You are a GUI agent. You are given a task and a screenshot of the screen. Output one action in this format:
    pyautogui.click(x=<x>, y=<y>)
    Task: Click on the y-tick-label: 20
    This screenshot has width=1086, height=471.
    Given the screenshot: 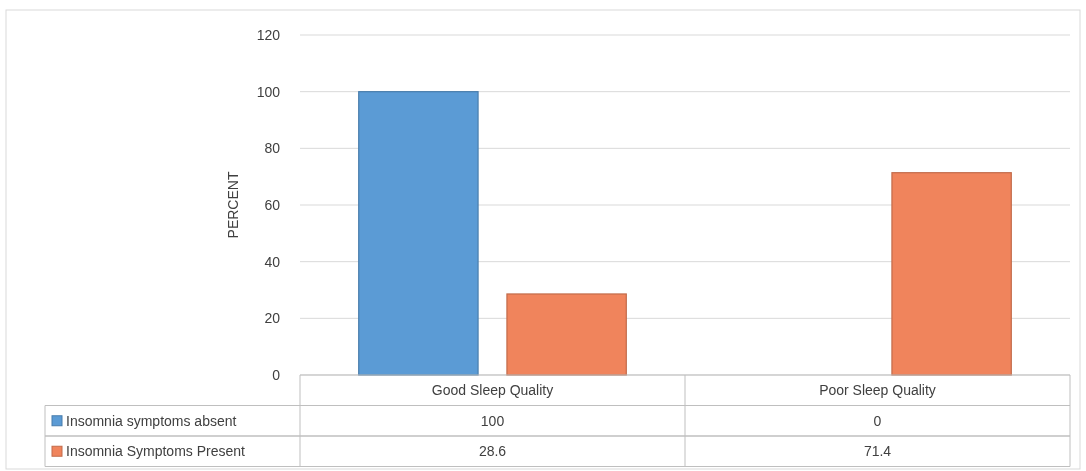 What is the action you would take?
    pyautogui.click(x=272, y=318)
    